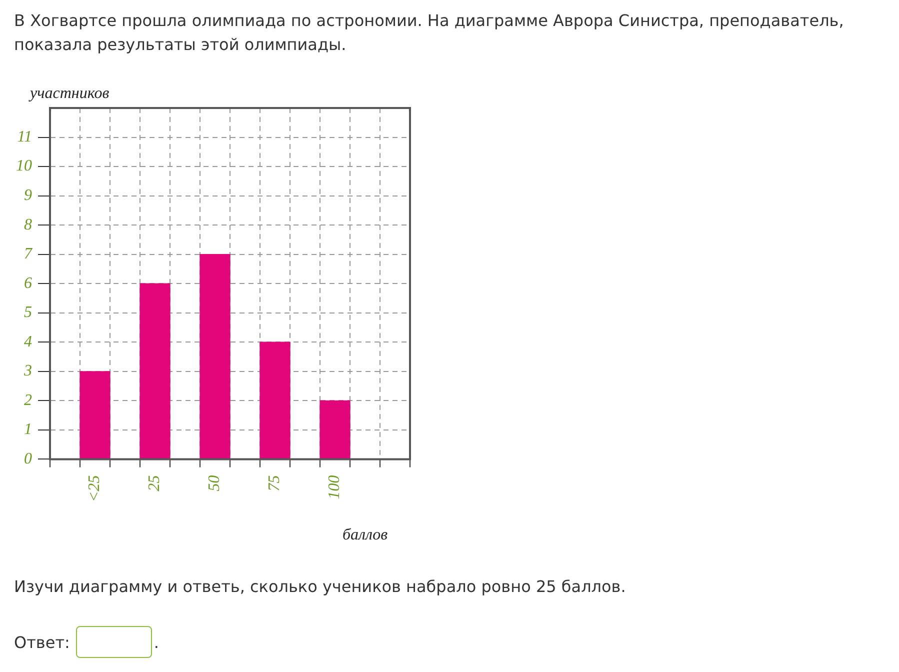  Describe the element at coordinates (215, 483) in the screenshot. I see `x-tick-label: 50` at that location.